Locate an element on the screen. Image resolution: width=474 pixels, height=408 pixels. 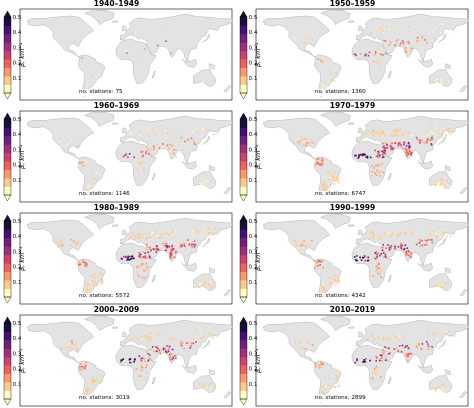
panel-title: 2000–2009 is located at coordinates (116, 309).